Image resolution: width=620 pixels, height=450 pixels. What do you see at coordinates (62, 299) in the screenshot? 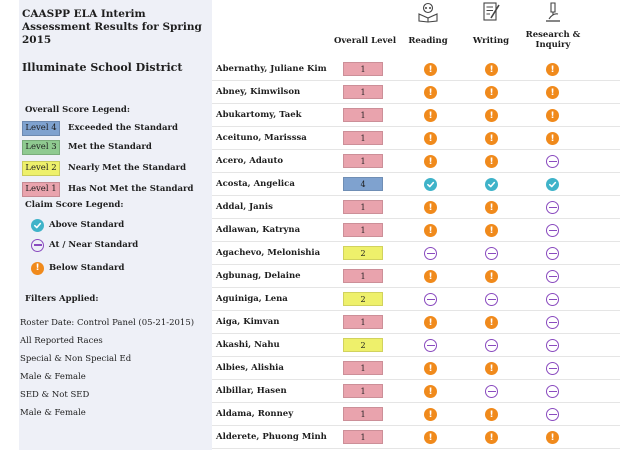
I see `filters-title: Filters Applied:` at bounding box center [62, 299].